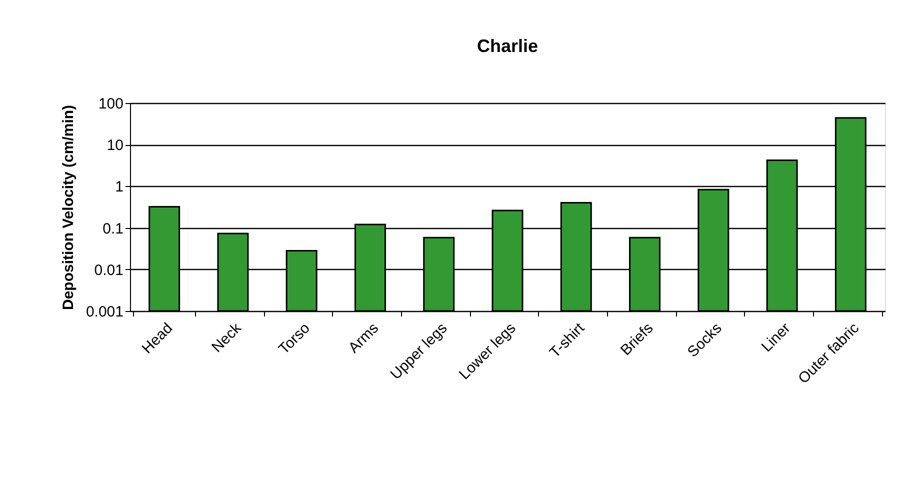  I want to click on y-tick-label: 0.1, so click(113, 229).